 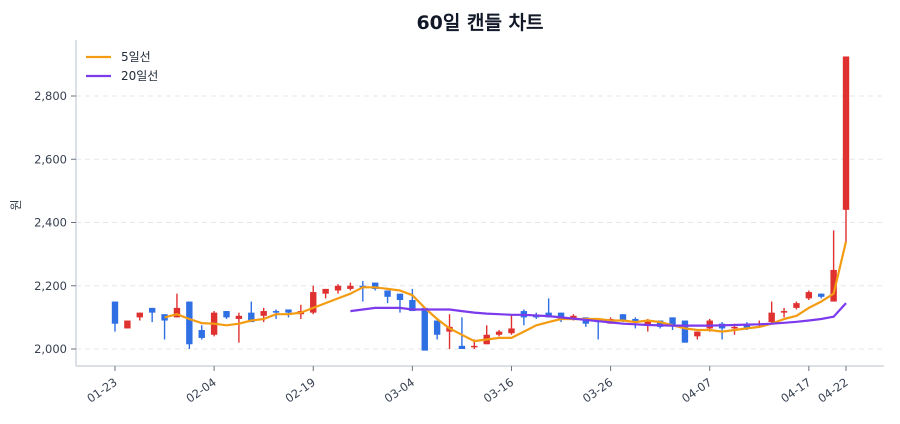 I want to click on x-tick-label: 04-17, so click(x=795, y=390).